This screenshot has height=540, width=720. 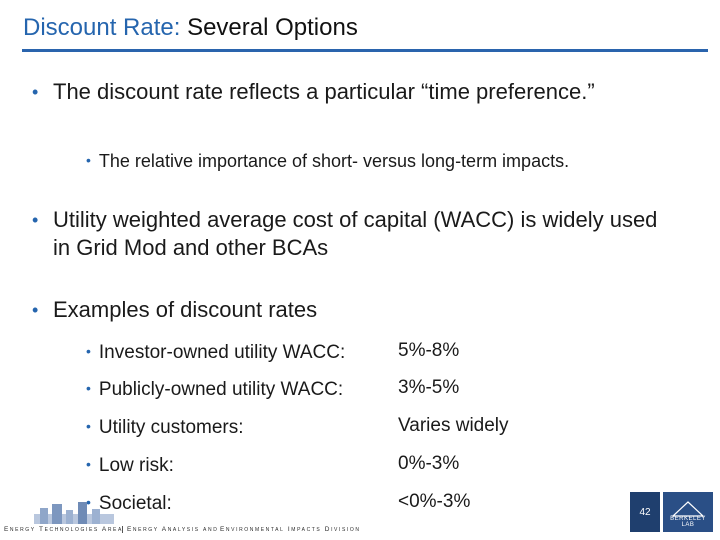 I want to click on rate-row-customers: • Utility customers: Varies widely, so click(x=297, y=427).